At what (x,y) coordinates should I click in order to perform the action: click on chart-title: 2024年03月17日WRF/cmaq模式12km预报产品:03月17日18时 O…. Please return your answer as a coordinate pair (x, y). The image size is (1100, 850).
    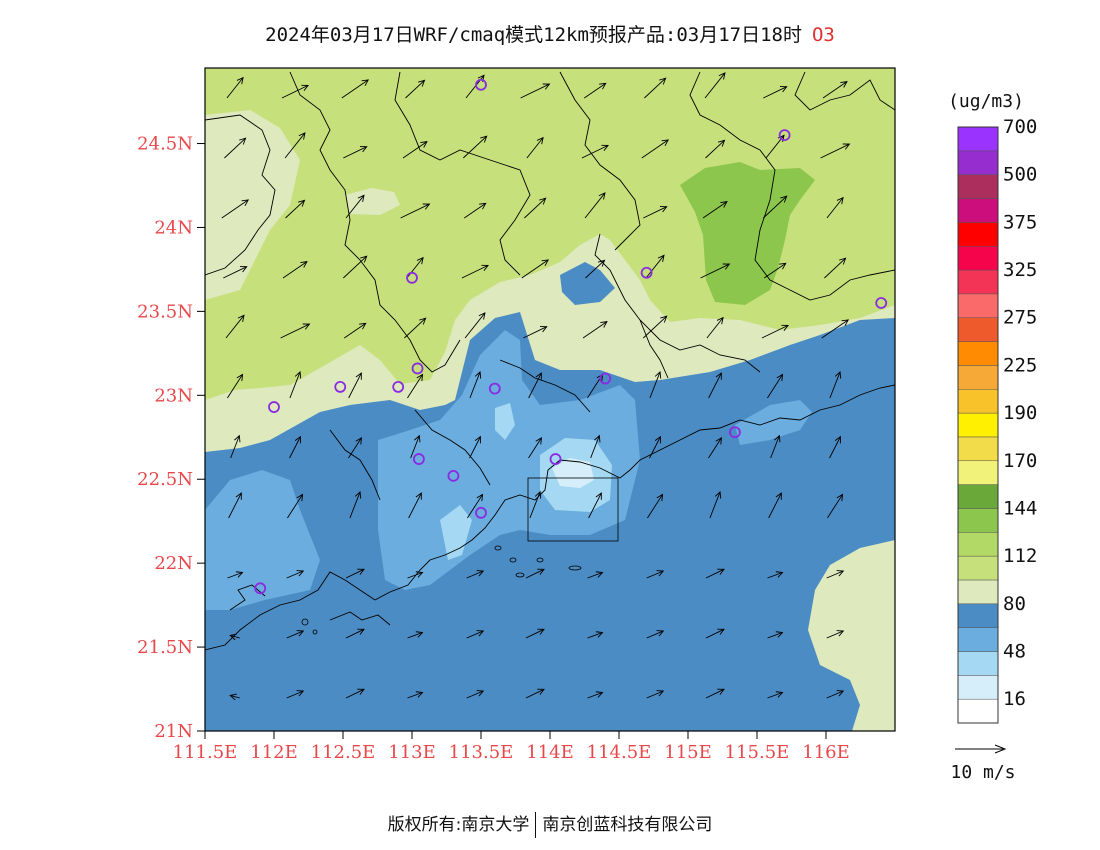
    Looking at the image, I should click on (550, 33).